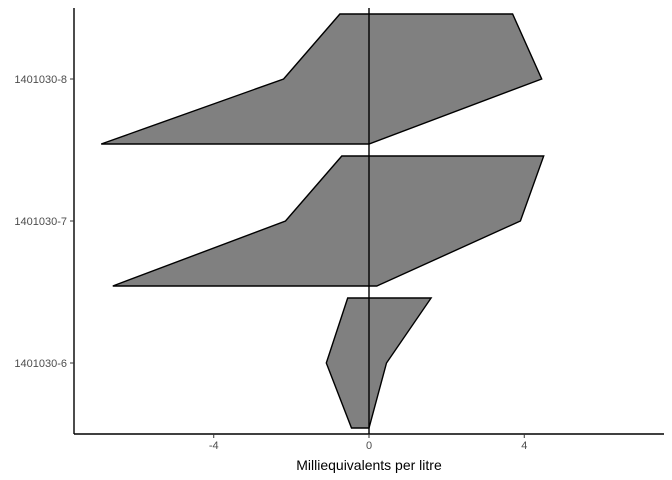  I want to click on y-tick-label: 1401030-8, so click(40, 80).